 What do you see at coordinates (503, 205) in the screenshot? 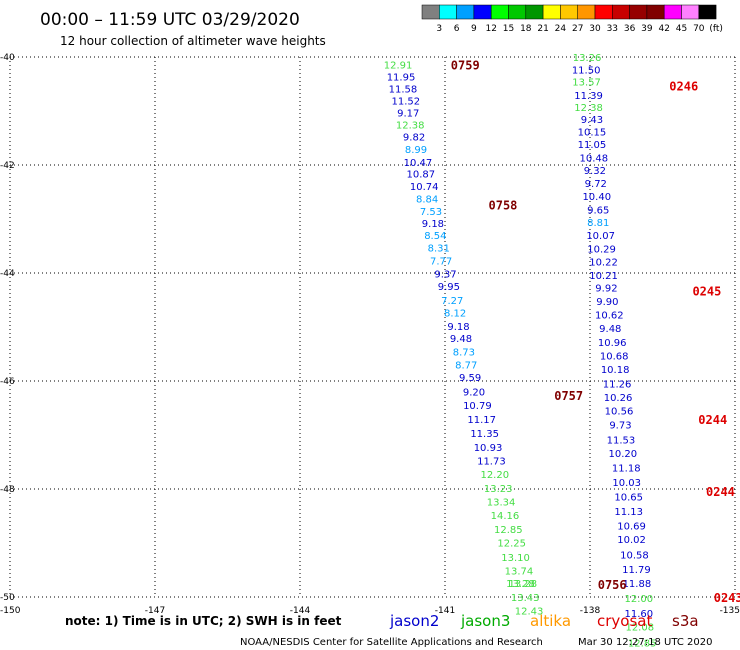
I see `pass-time-label: 0758` at bounding box center [503, 205].